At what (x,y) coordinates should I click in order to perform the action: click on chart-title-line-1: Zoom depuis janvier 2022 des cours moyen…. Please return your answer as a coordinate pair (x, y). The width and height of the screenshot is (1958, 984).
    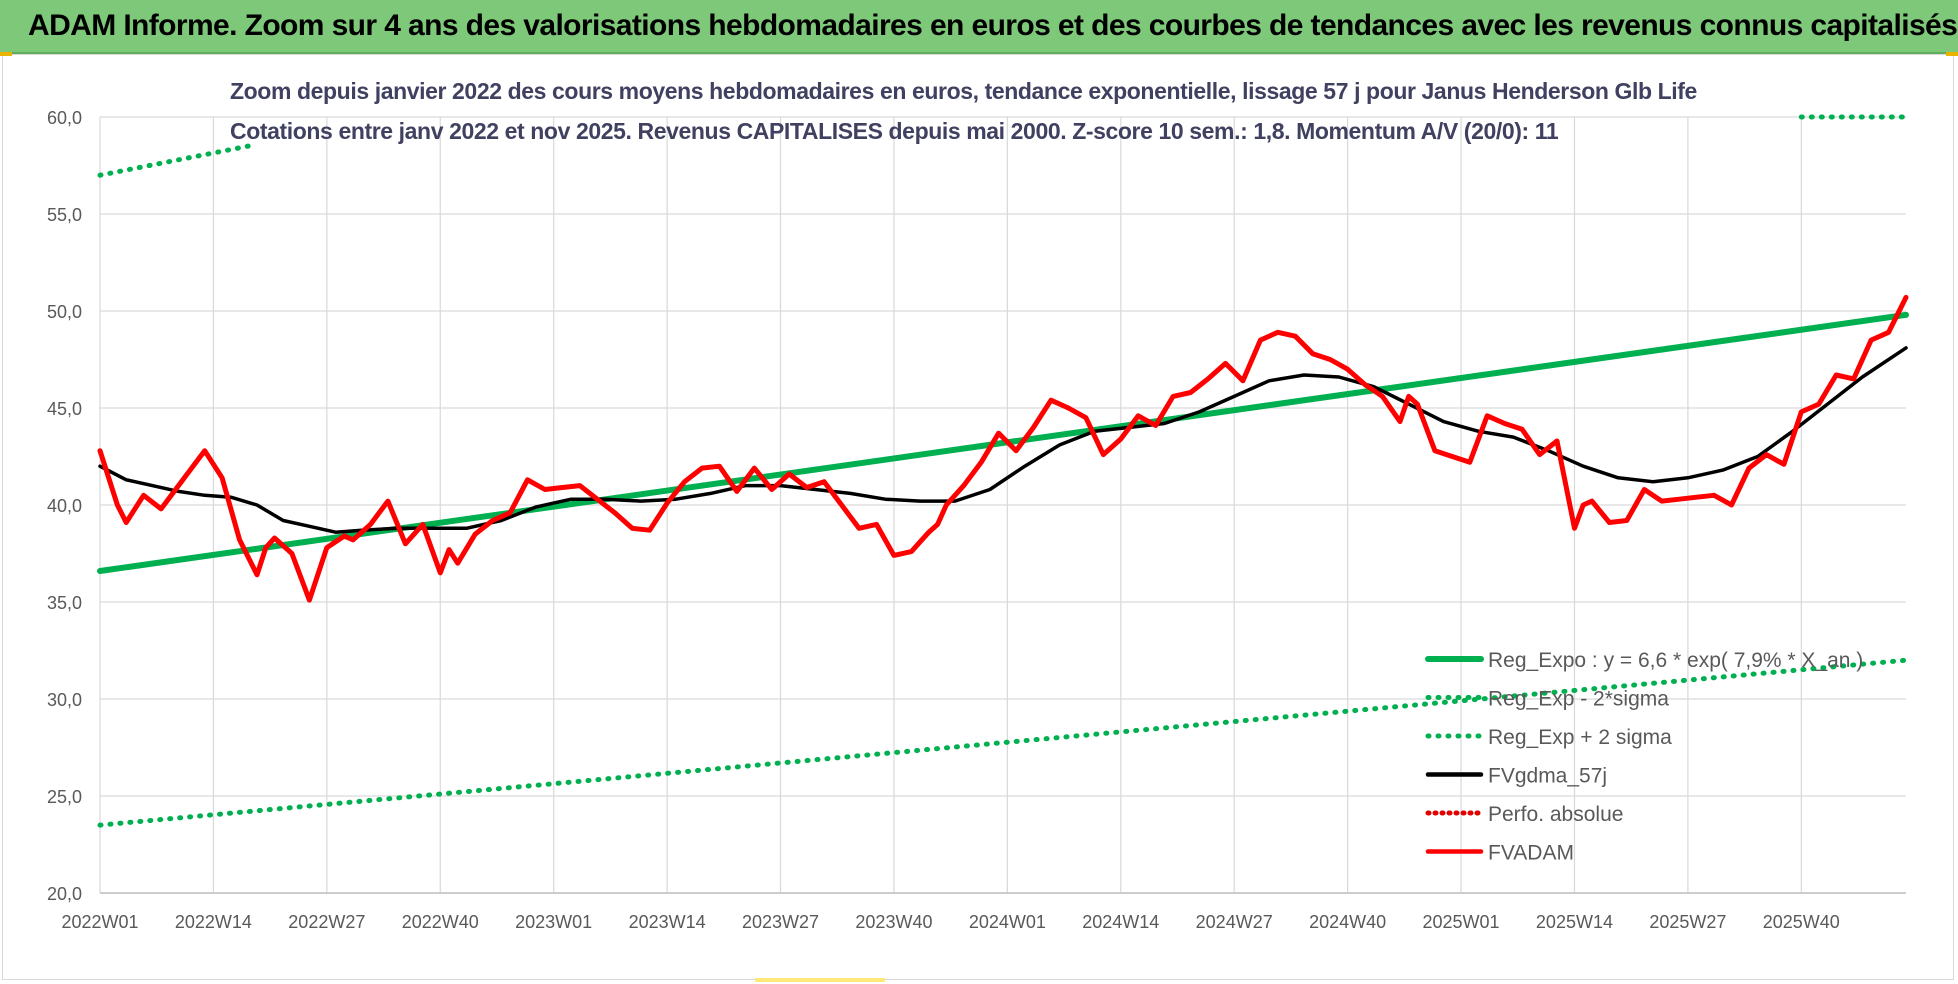
    Looking at the image, I should click on (963, 91).